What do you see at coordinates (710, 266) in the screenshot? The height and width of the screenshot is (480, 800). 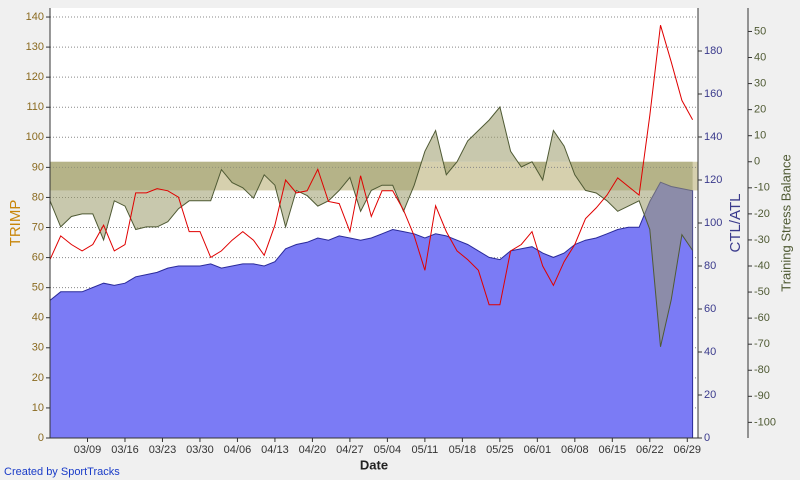 I see `y2-tick-label: 80` at bounding box center [710, 266].